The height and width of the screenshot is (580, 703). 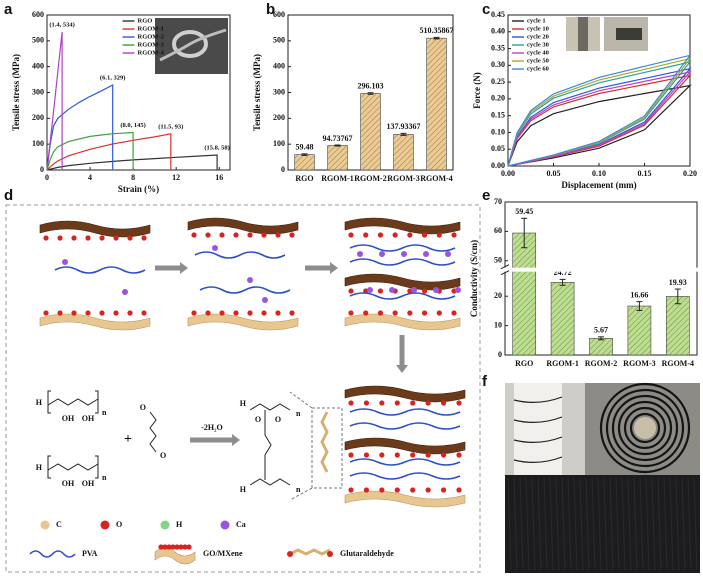 What do you see at coordinates (151, 44) in the screenshot?
I see `legend-label: RGOM-3` at bounding box center [151, 44].